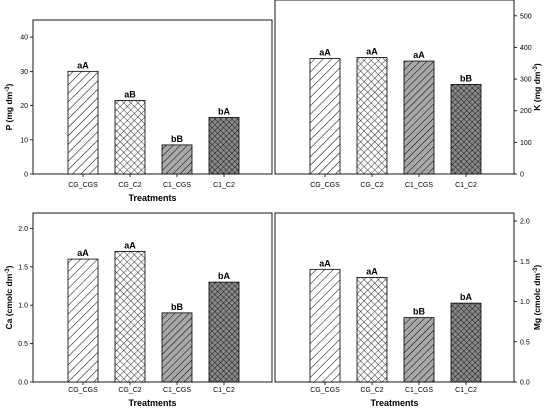 The height and width of the screenshot is (412, 550). I want to click on y-tick-label: 400, so click(526, 48).